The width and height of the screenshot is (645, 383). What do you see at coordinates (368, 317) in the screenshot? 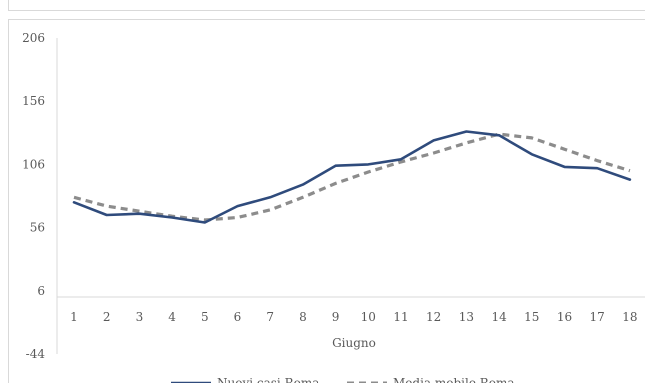
I see `x-tick-label: 10` at bounding box center [368, 317].